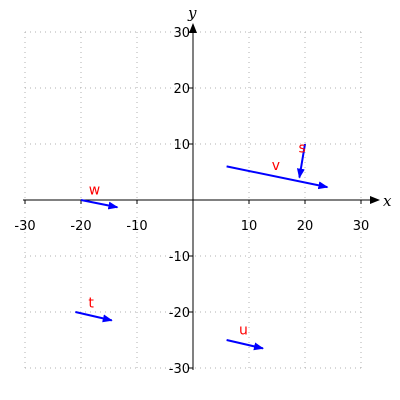  What do you see at coordinates (361, 226) in the screenshot?
I see `x-tick-label: 30` at bounding box center [361, 226].